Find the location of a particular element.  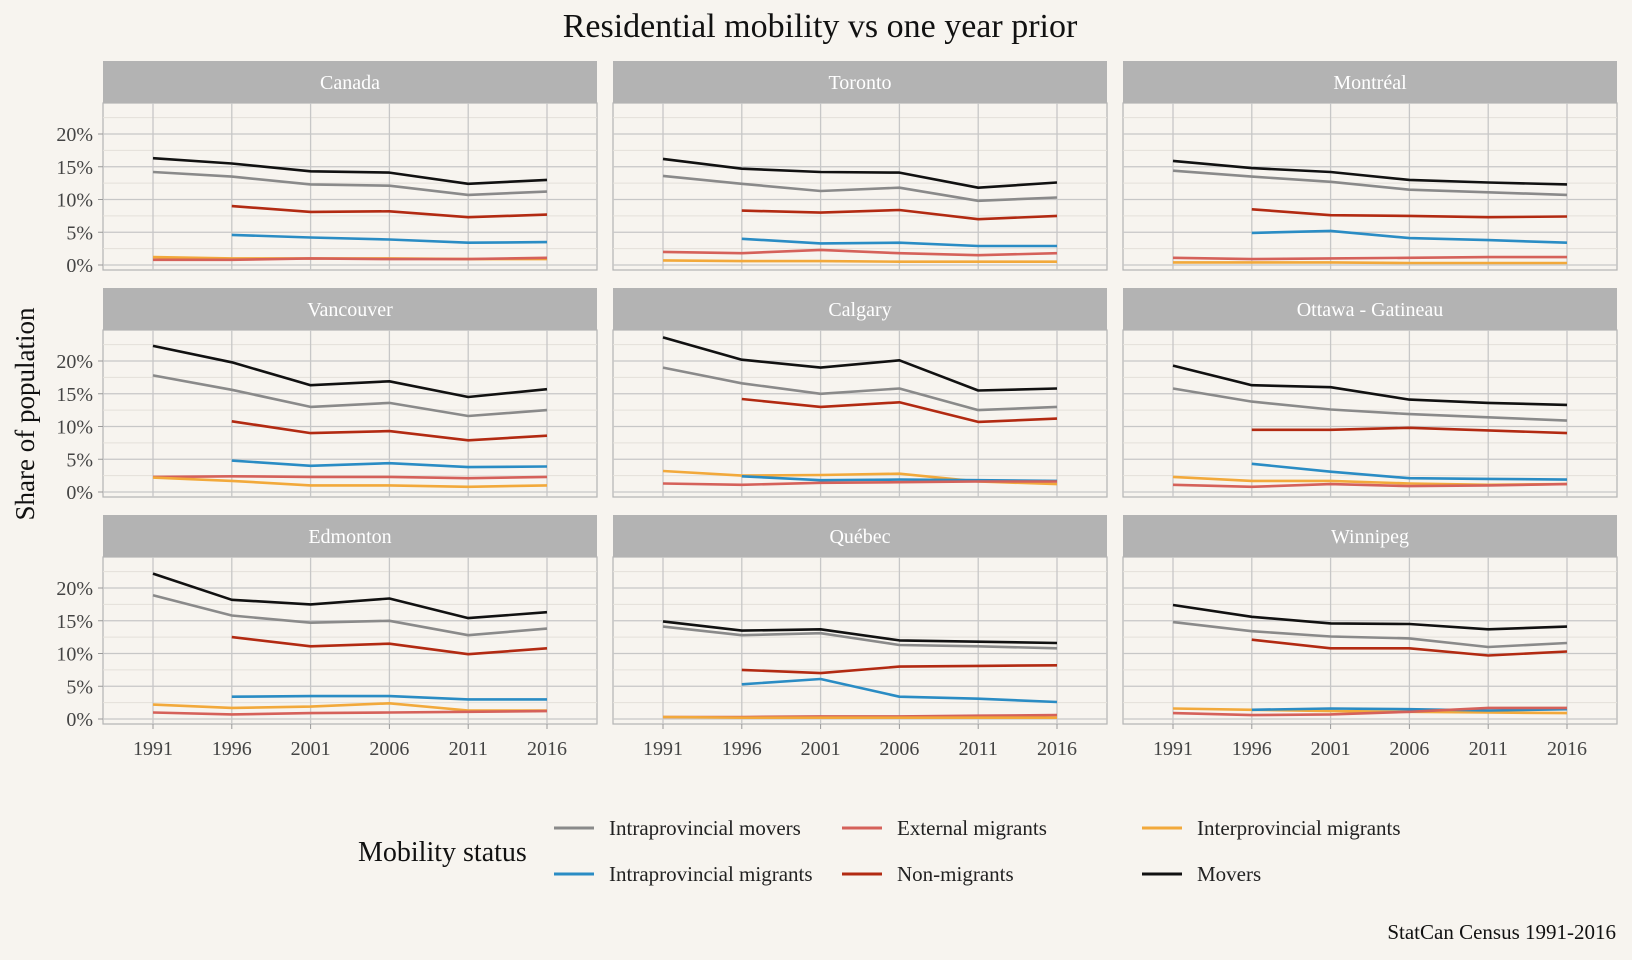

panel-title: Toronto is located at coordinates (859, 83).